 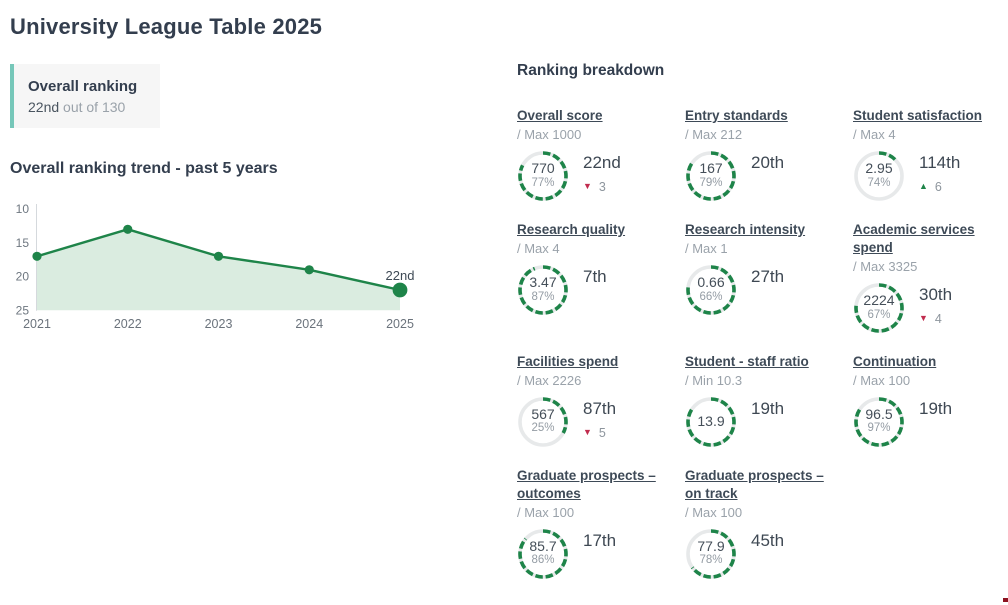 I want to click on metric-label: Academic services spend, so click(x=914, y=238).